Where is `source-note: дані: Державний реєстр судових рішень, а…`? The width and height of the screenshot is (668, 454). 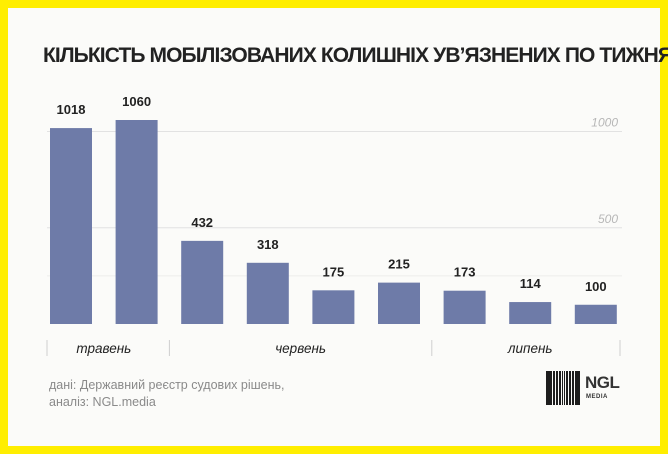 source-note: дані: Державний реєстр судових рішень, а… is located at coordinates (167, 394).